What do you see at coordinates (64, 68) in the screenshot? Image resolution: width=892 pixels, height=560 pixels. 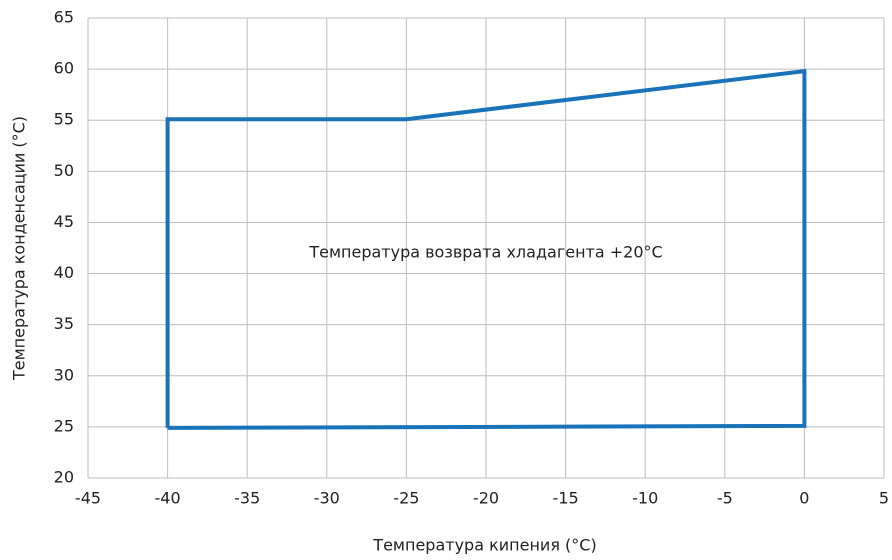 I see `y-tick-label: 60` at bounding box center [64, 68].